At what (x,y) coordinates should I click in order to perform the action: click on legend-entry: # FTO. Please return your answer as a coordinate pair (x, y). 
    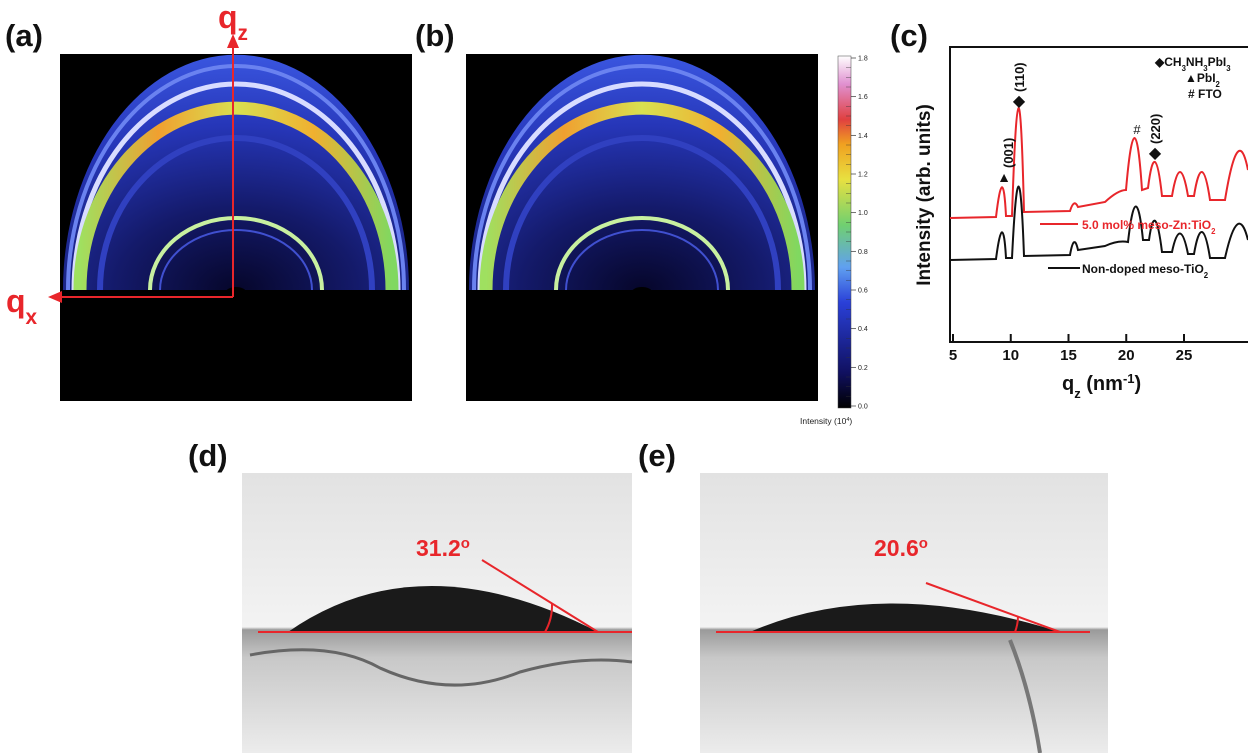
    Looking at the image, I should click on (1205, 94).